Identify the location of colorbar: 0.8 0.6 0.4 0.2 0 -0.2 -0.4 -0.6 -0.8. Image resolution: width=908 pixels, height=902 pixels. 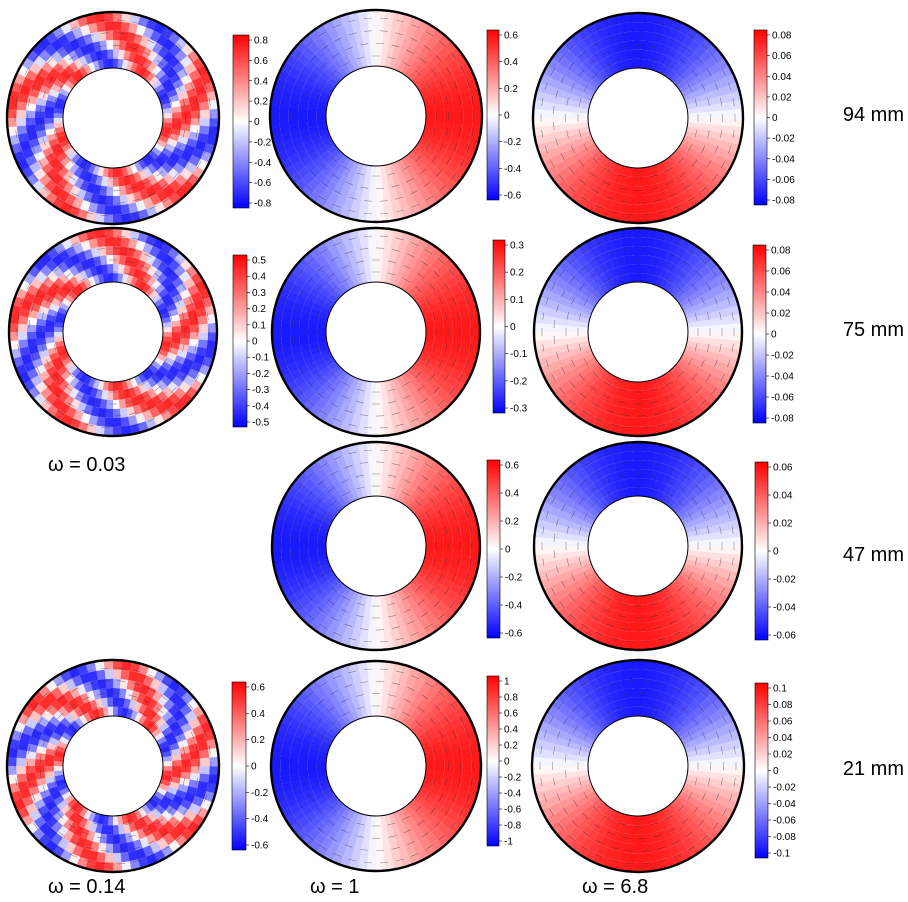
(252, 122).